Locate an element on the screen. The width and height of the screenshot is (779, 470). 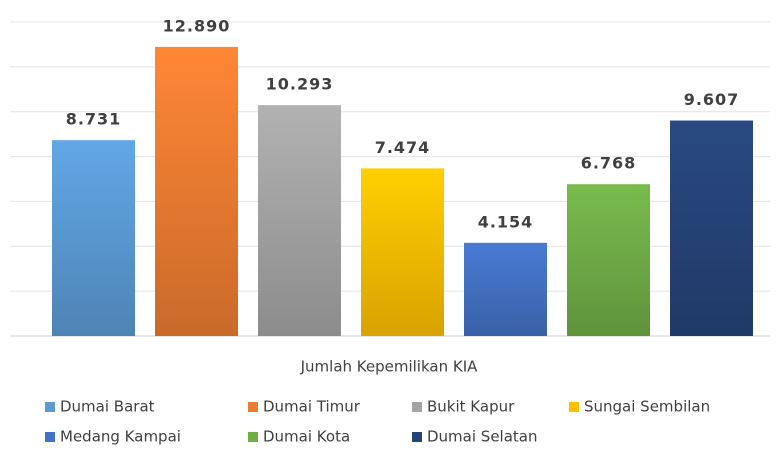
category-label: Jumlah Kepemilikan KIA is located at coordinates (389, 367).